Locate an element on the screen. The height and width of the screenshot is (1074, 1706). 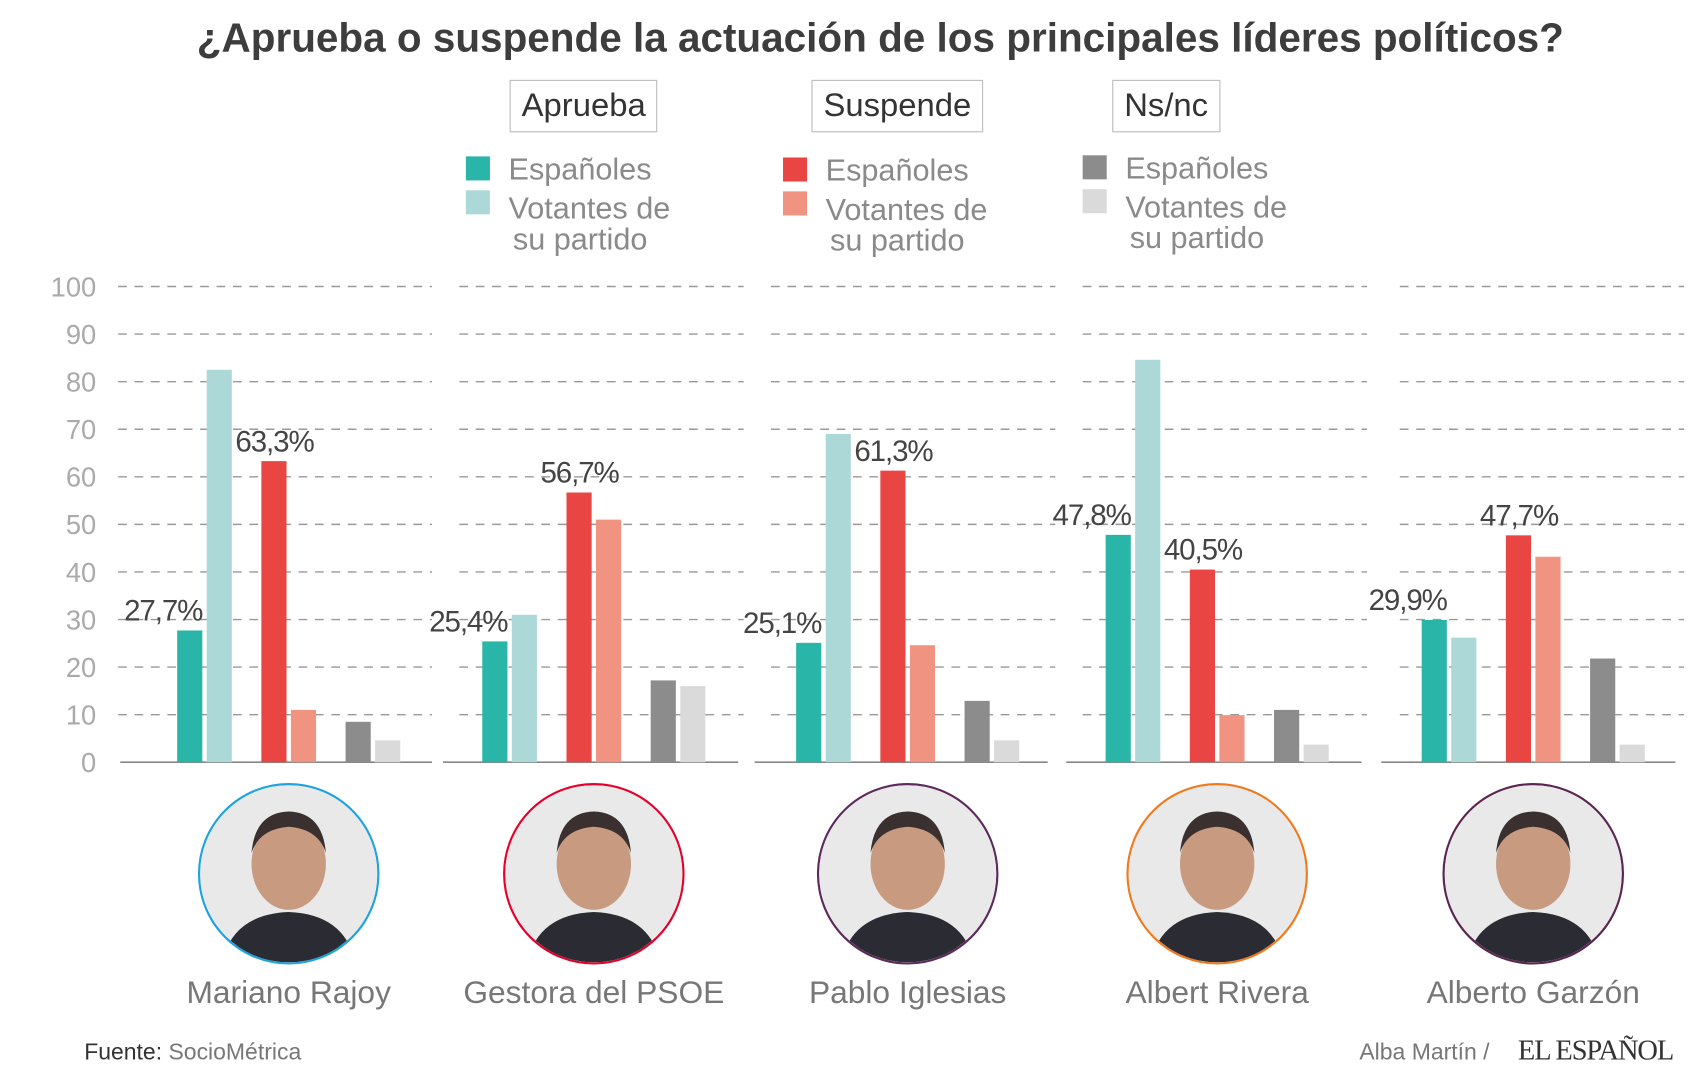
legend-suspende: Españoles Votantes de su partido is located at coordinates (885, 205).